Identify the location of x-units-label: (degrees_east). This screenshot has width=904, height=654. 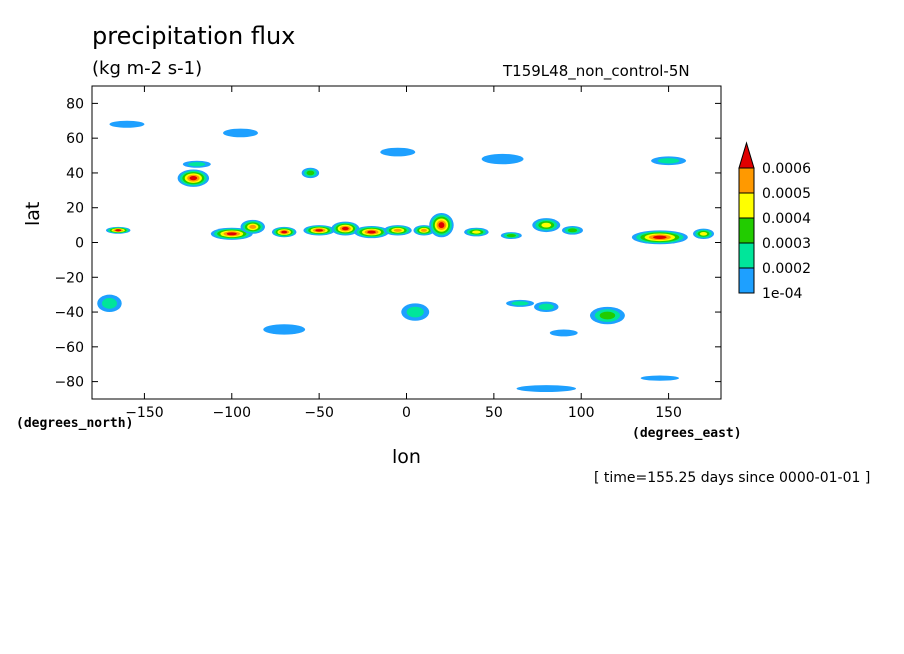
(687, 433).